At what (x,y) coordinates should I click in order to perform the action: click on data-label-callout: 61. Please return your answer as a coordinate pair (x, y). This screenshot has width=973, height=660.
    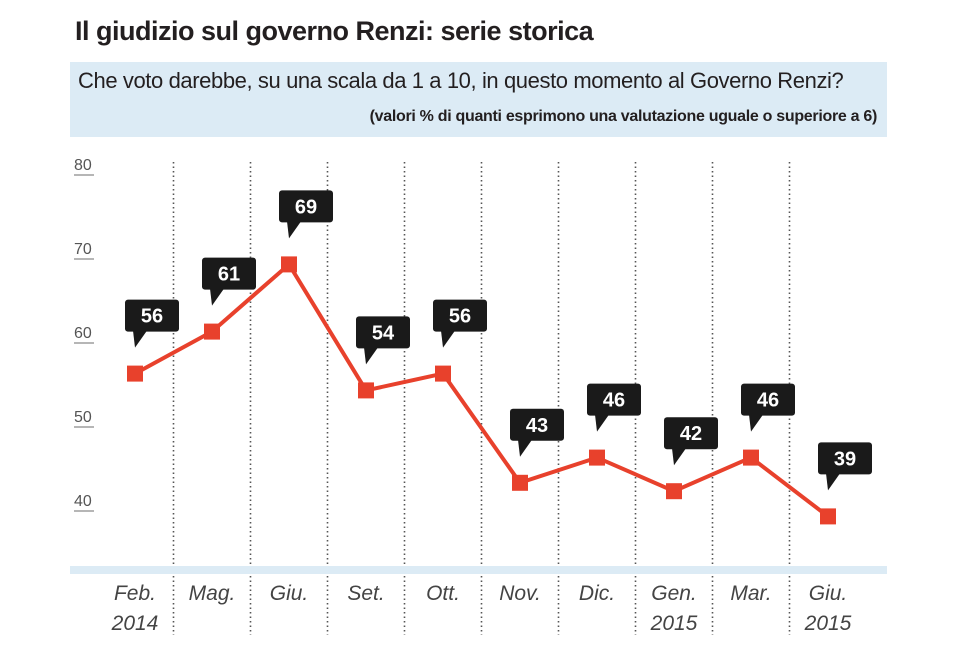
    Looking at the image, I should click on (229, 281).